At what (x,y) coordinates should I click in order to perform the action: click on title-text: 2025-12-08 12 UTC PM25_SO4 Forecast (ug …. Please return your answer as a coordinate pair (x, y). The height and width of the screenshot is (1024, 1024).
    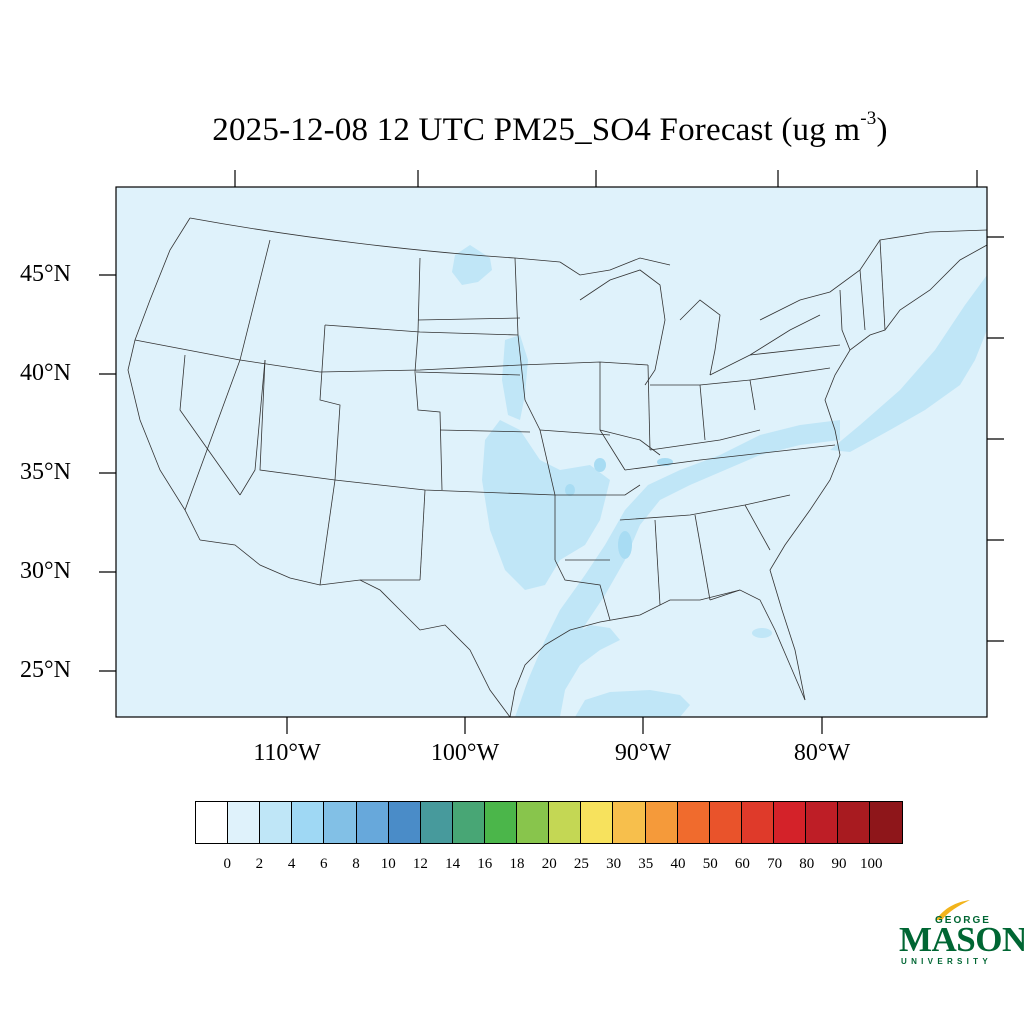
    Looking at the image, I should click on (536, 130).